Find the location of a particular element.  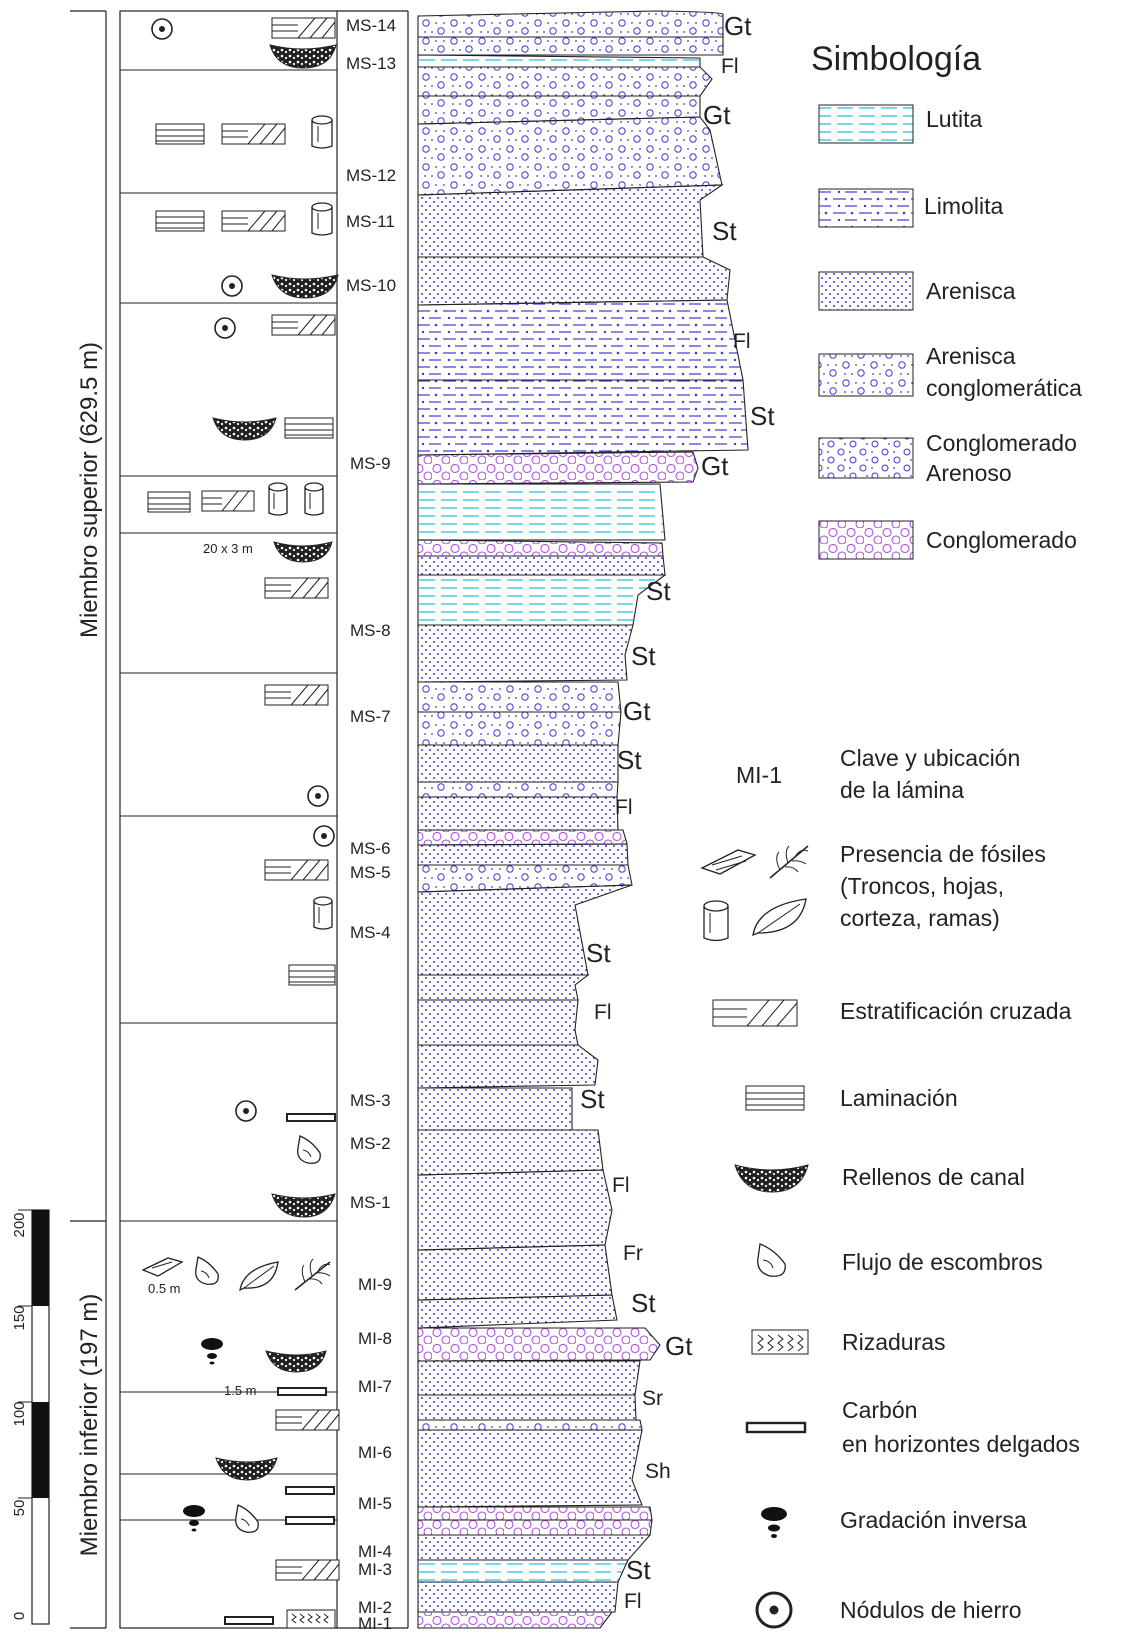

fossil-branch-icon is located at coordinates (789, 862).